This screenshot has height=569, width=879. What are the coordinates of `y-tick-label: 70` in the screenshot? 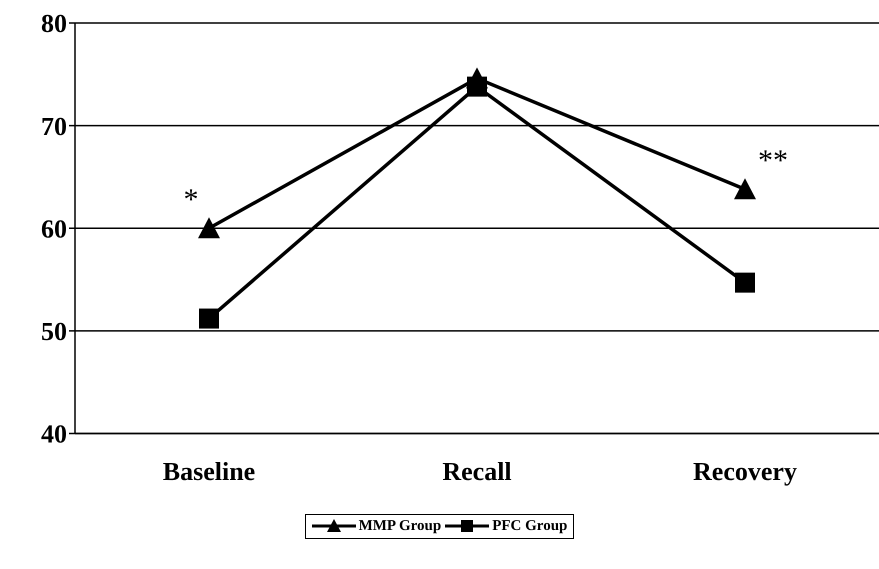 It's located at (54, 126).